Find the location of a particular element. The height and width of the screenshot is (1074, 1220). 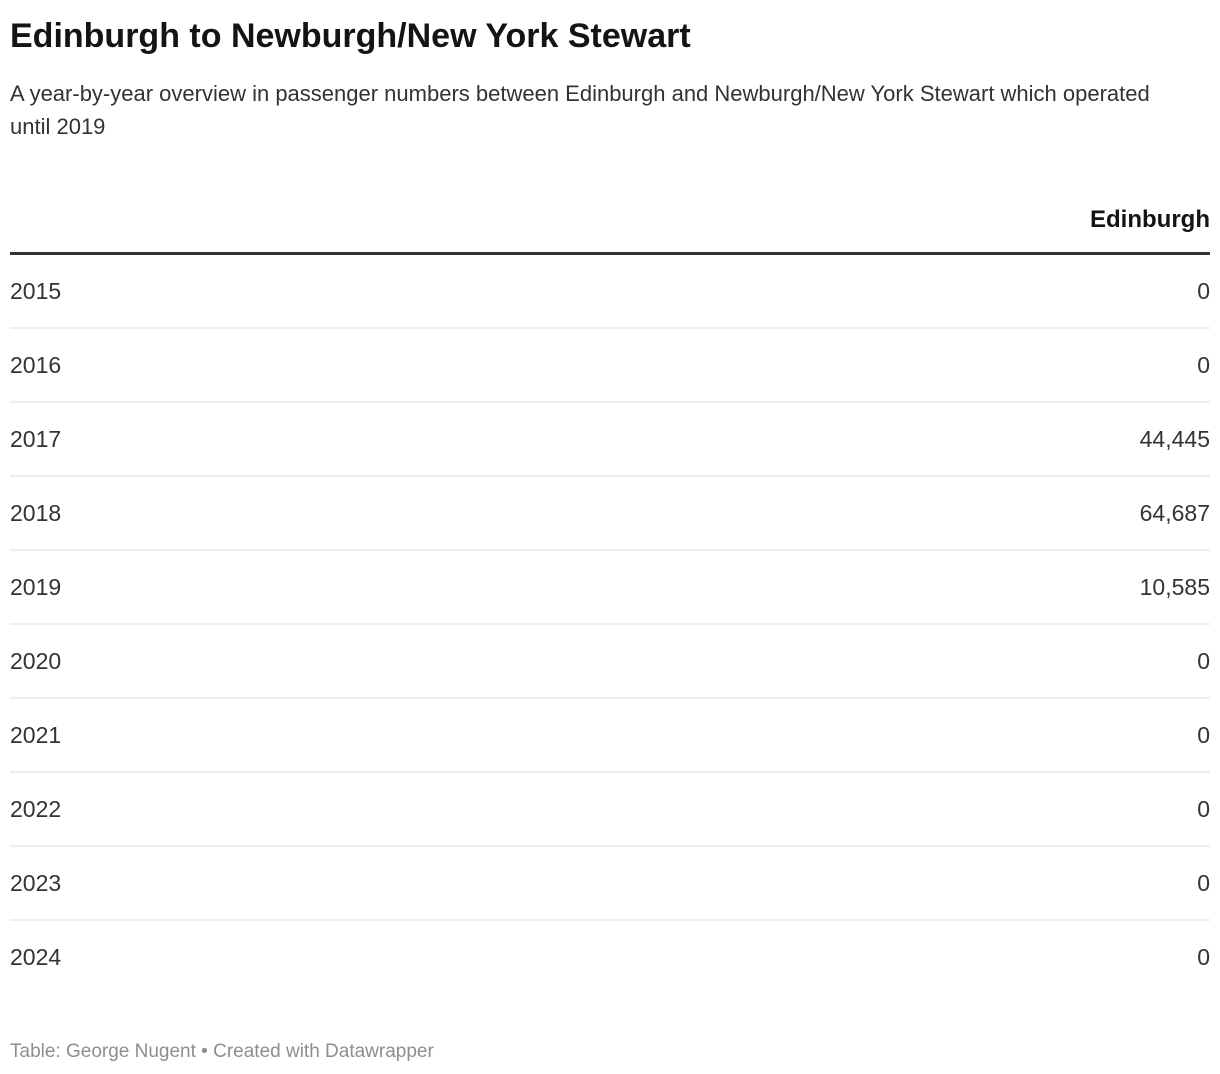

year-cell: 2018 is located at coordinates (190, 512).